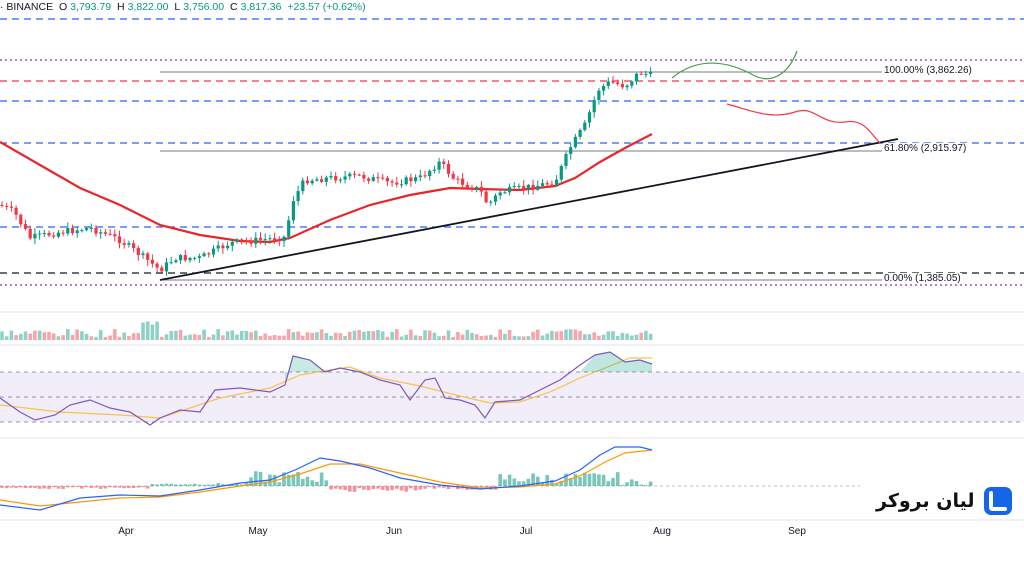  I want to click on fib-level-100-label: 100.00% (3,862.26), so click(928, 70).